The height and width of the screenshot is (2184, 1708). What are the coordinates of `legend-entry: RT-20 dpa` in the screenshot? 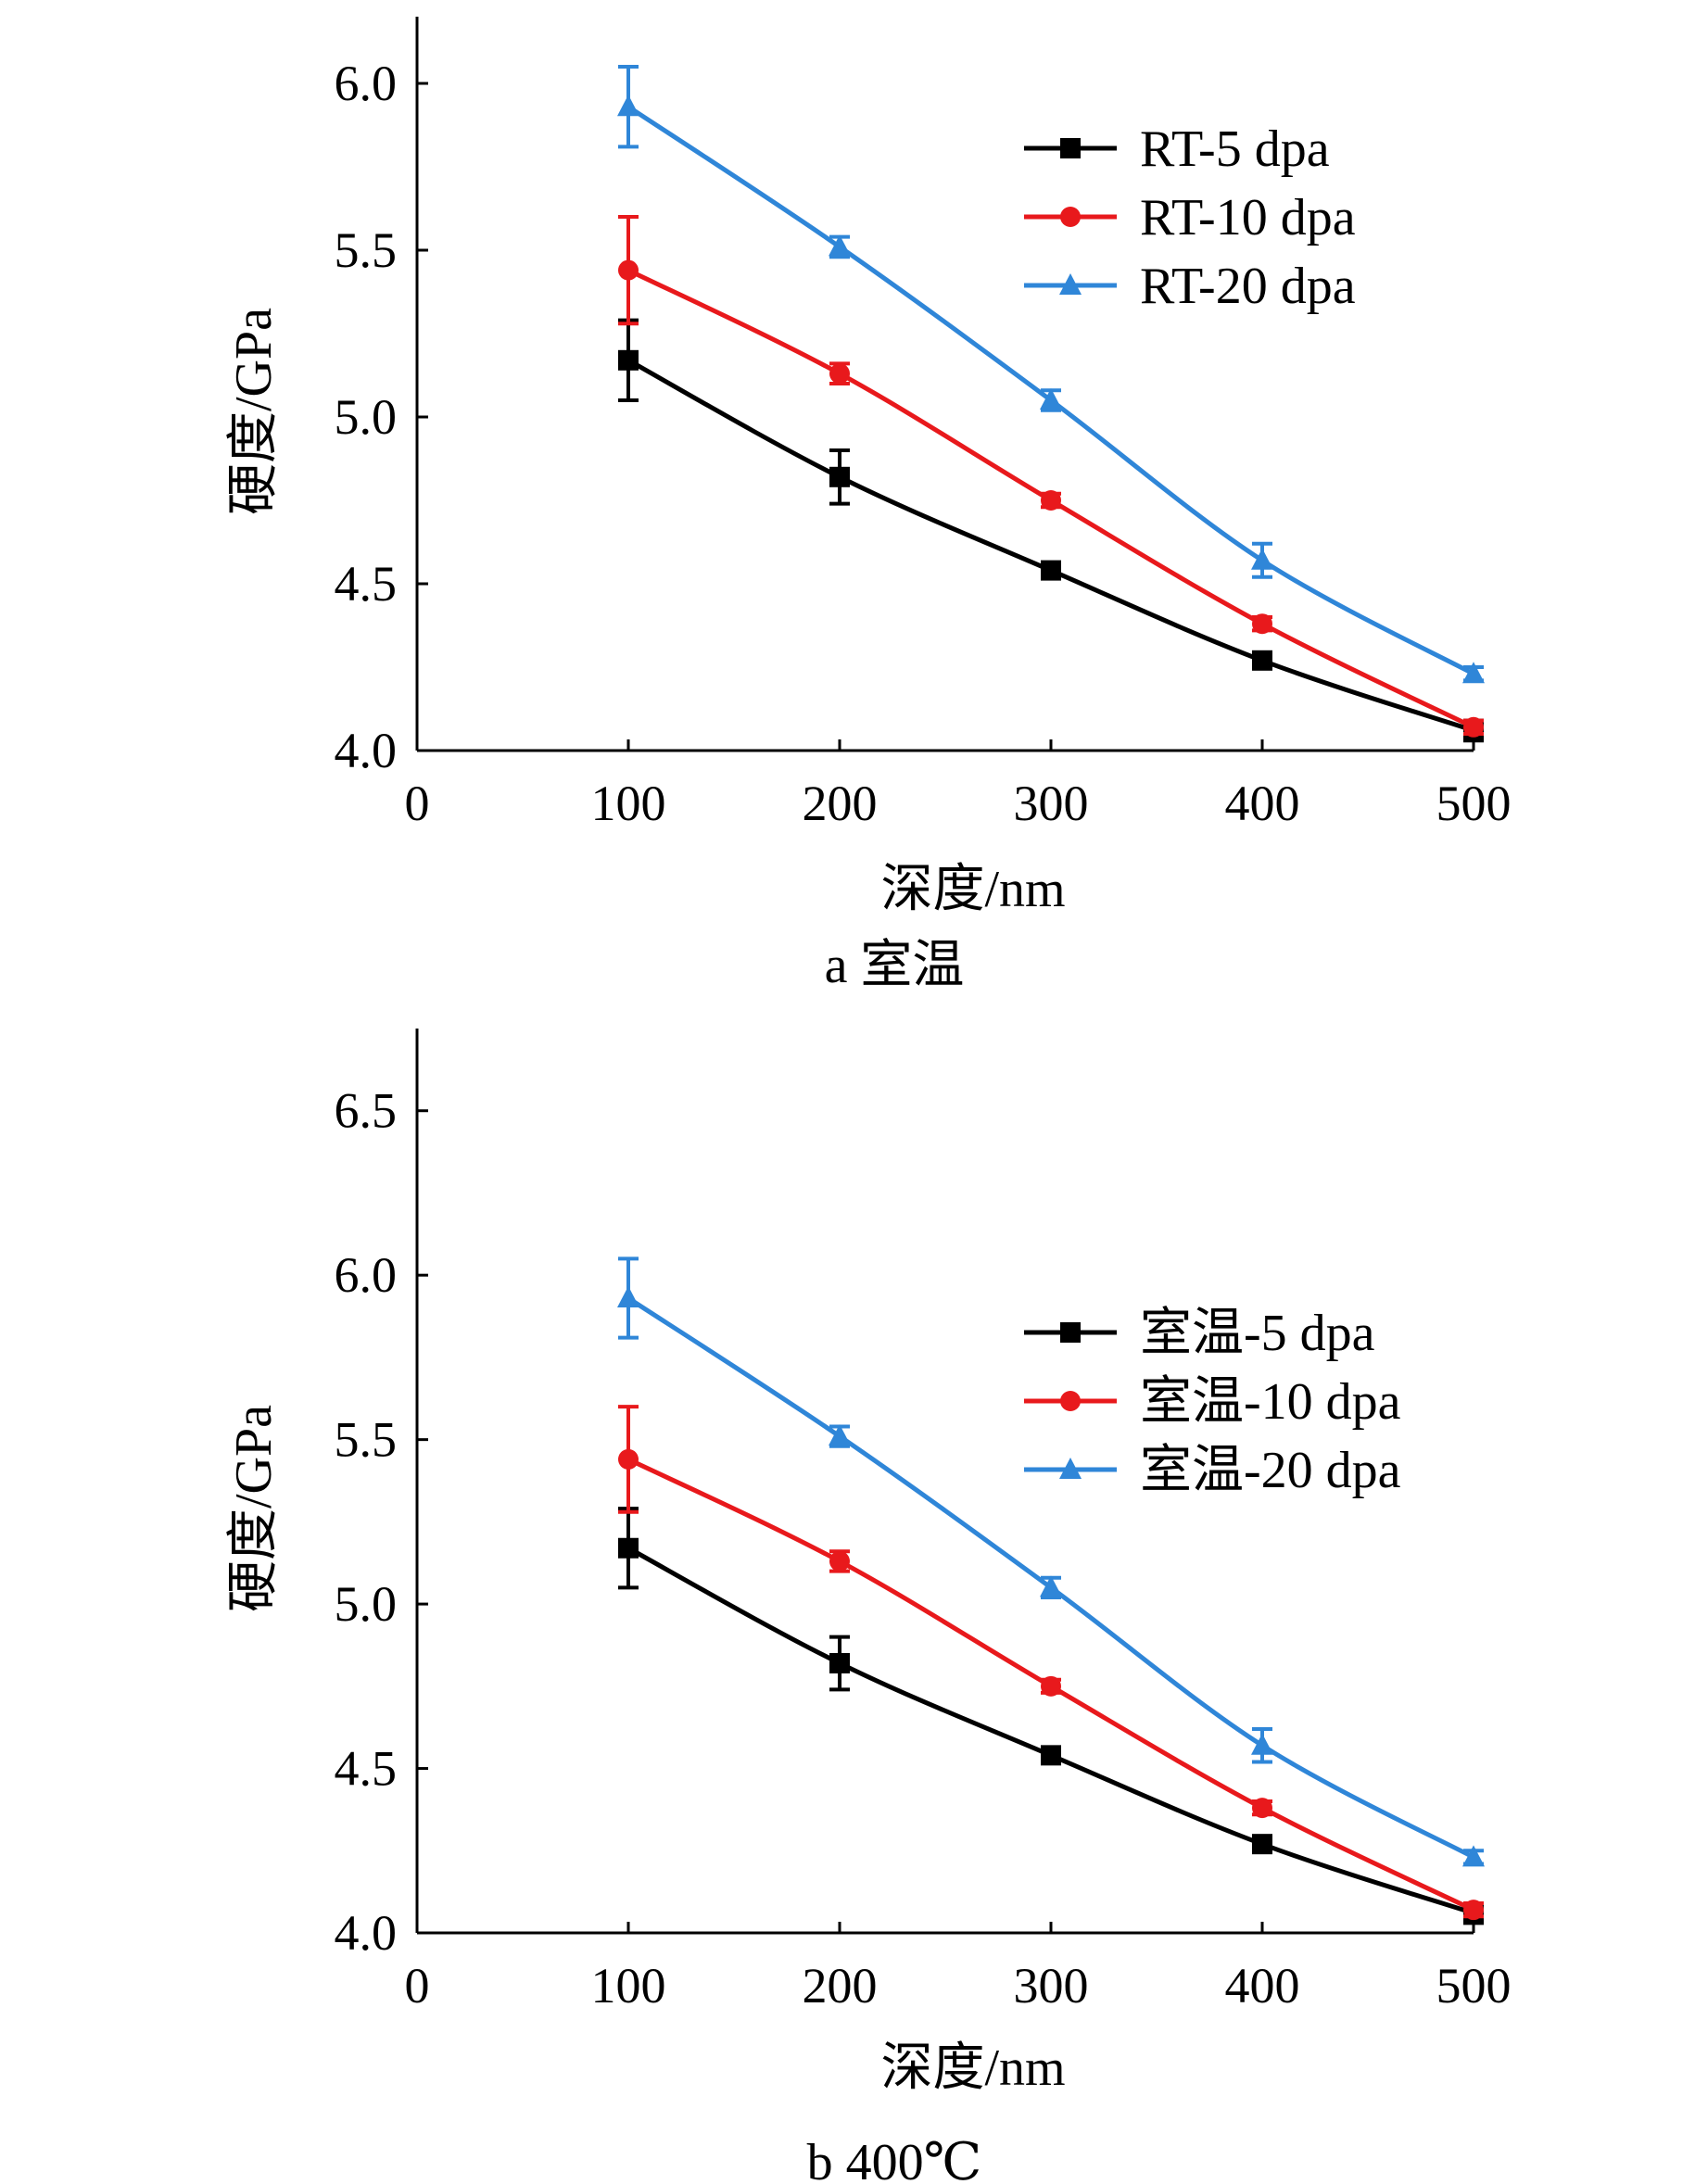 It's located at (1190, 286).